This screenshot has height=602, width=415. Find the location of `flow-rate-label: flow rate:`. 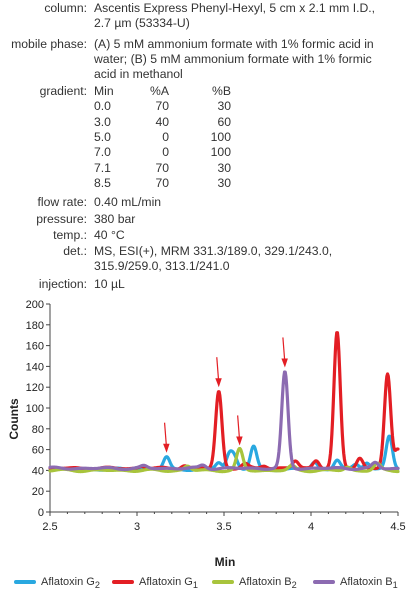

flow-rate-label: flow rate: is located at coordinates (62, 202).